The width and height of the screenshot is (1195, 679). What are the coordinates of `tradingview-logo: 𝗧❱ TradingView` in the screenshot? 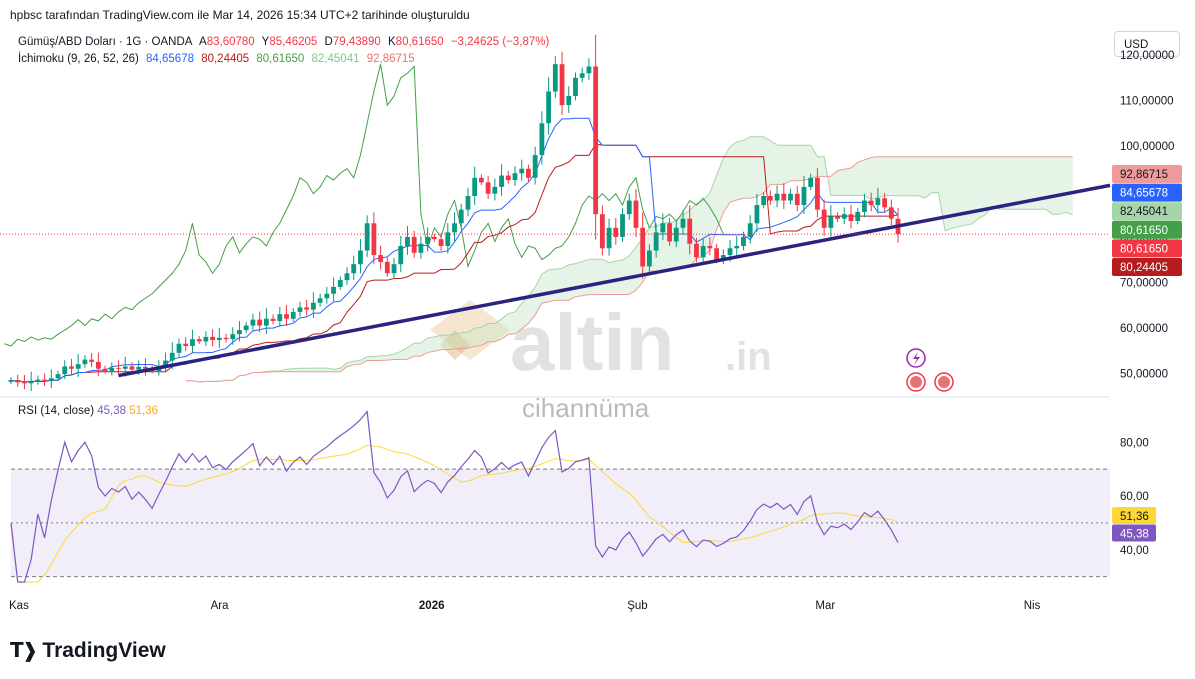 It's located at (88, 650).